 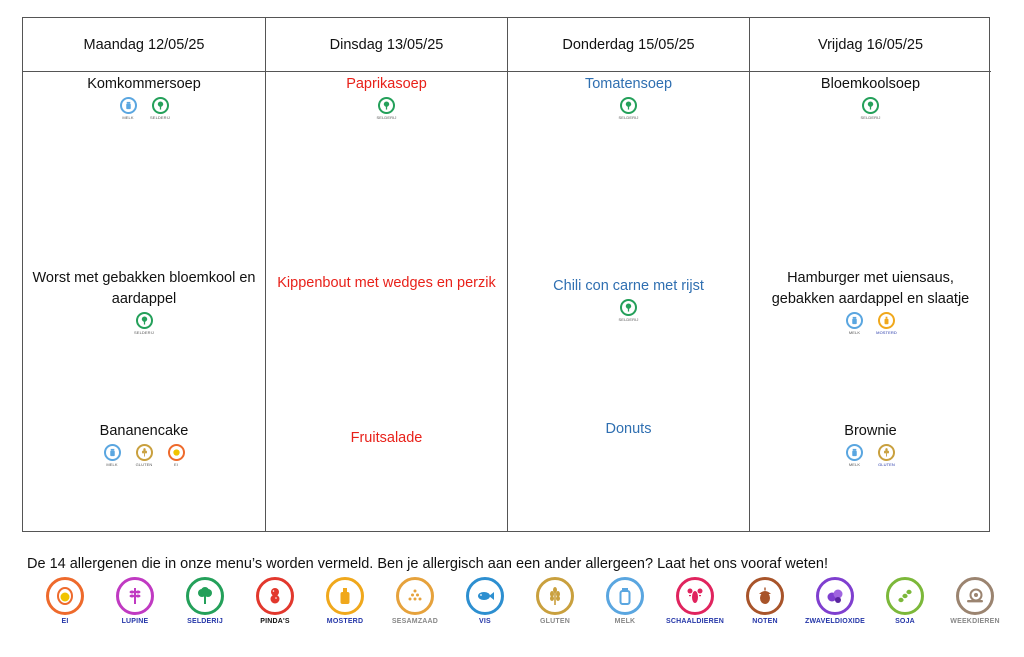 What do you see at coordinates (870, 431) in the screenshot?
I see `dish-name: Brownie` at bounding box center [870, 431].